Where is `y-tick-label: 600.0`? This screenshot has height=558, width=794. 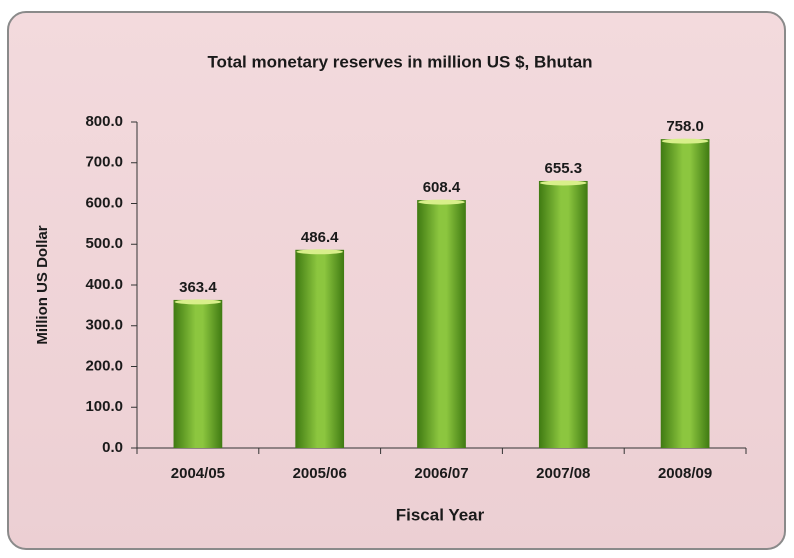 y-tick-label: 600.0 is located at coordinates (104, 202).